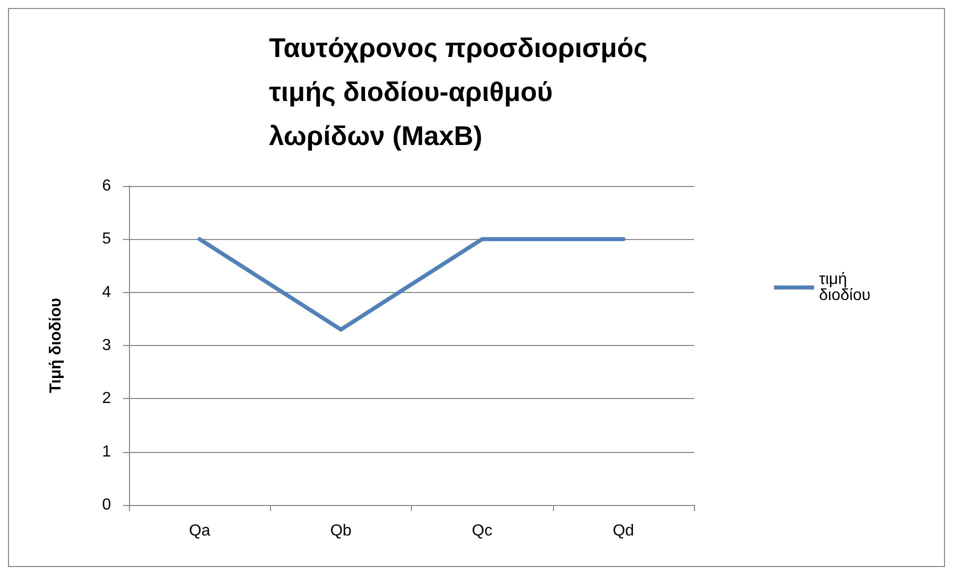 The image size is (955, 577). What do you see at coordinates (56, 346) in the screenshot?
I see `y-axis-title: Τιμή διοδίου` at bounding box center [56, 346].